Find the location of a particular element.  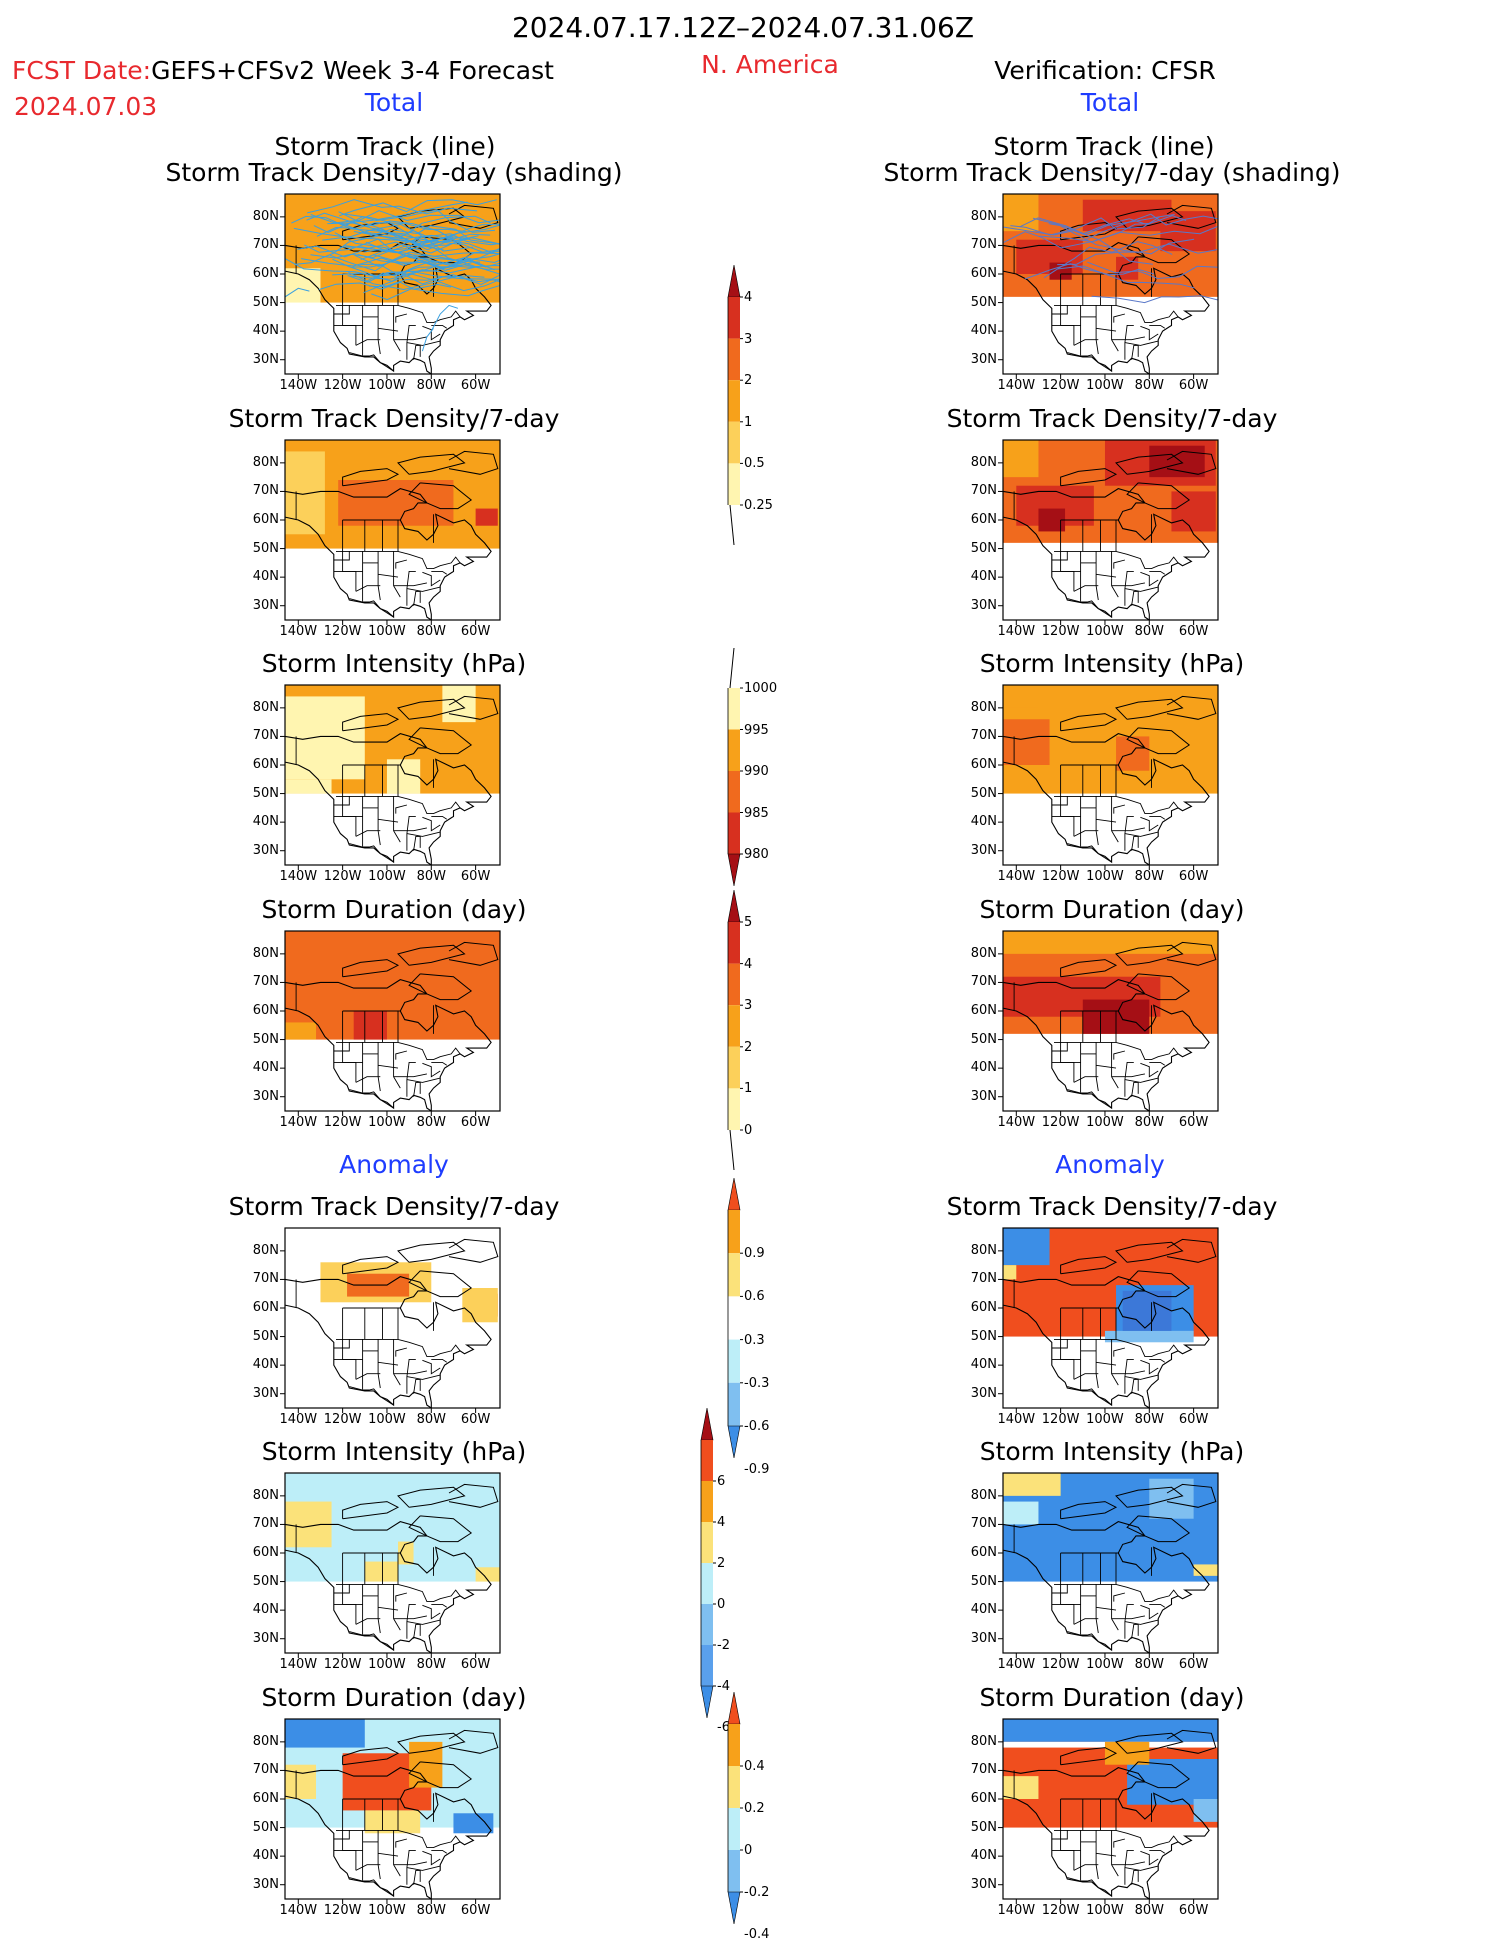

fcst-date-label: FCST Date:GEFS+CFSv2 Week 3-4 Forecast is located at coordinates (283, 70).